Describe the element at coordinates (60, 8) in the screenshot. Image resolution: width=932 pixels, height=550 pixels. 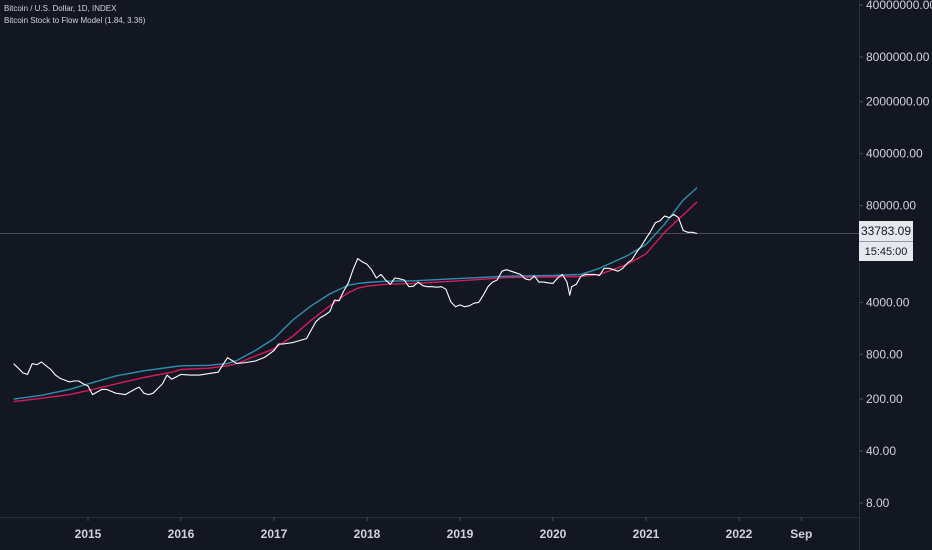
I see `symbol-title: Bitcoin / U.S. Dollar, 1D, INDEX` at that location.